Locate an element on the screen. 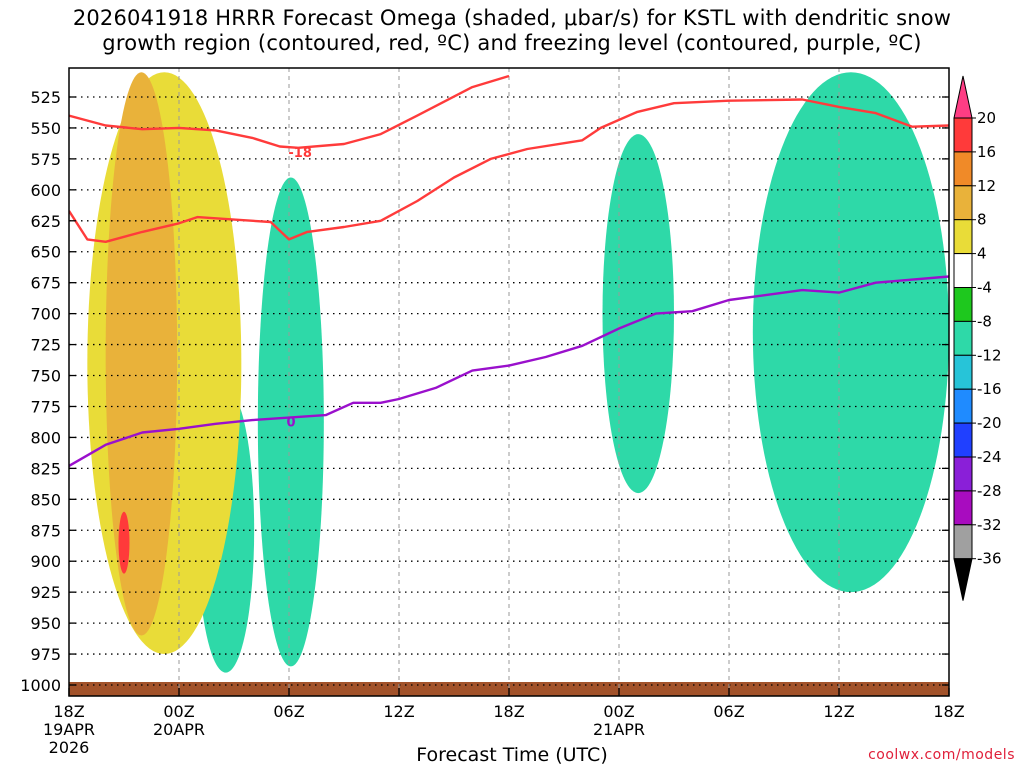 The height and width of the screenshot is (768, 1024). y-tick-label: 925 is located at coordinates (45, 592).